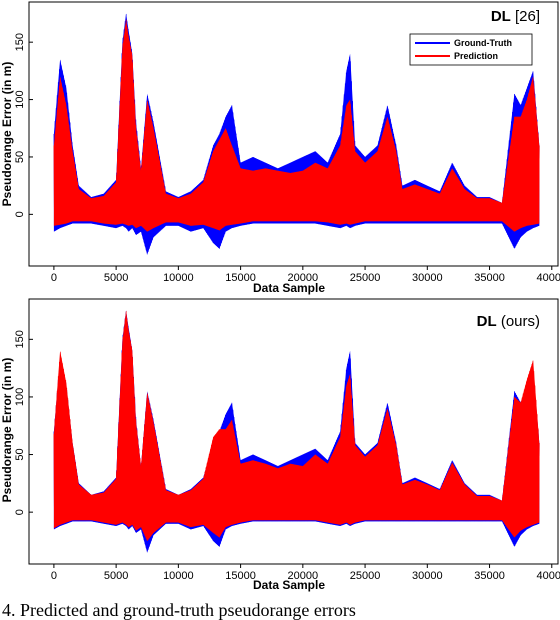 The width and height of the screenshot is (560, 620). I want to click on legend-box, so click(471, 49).